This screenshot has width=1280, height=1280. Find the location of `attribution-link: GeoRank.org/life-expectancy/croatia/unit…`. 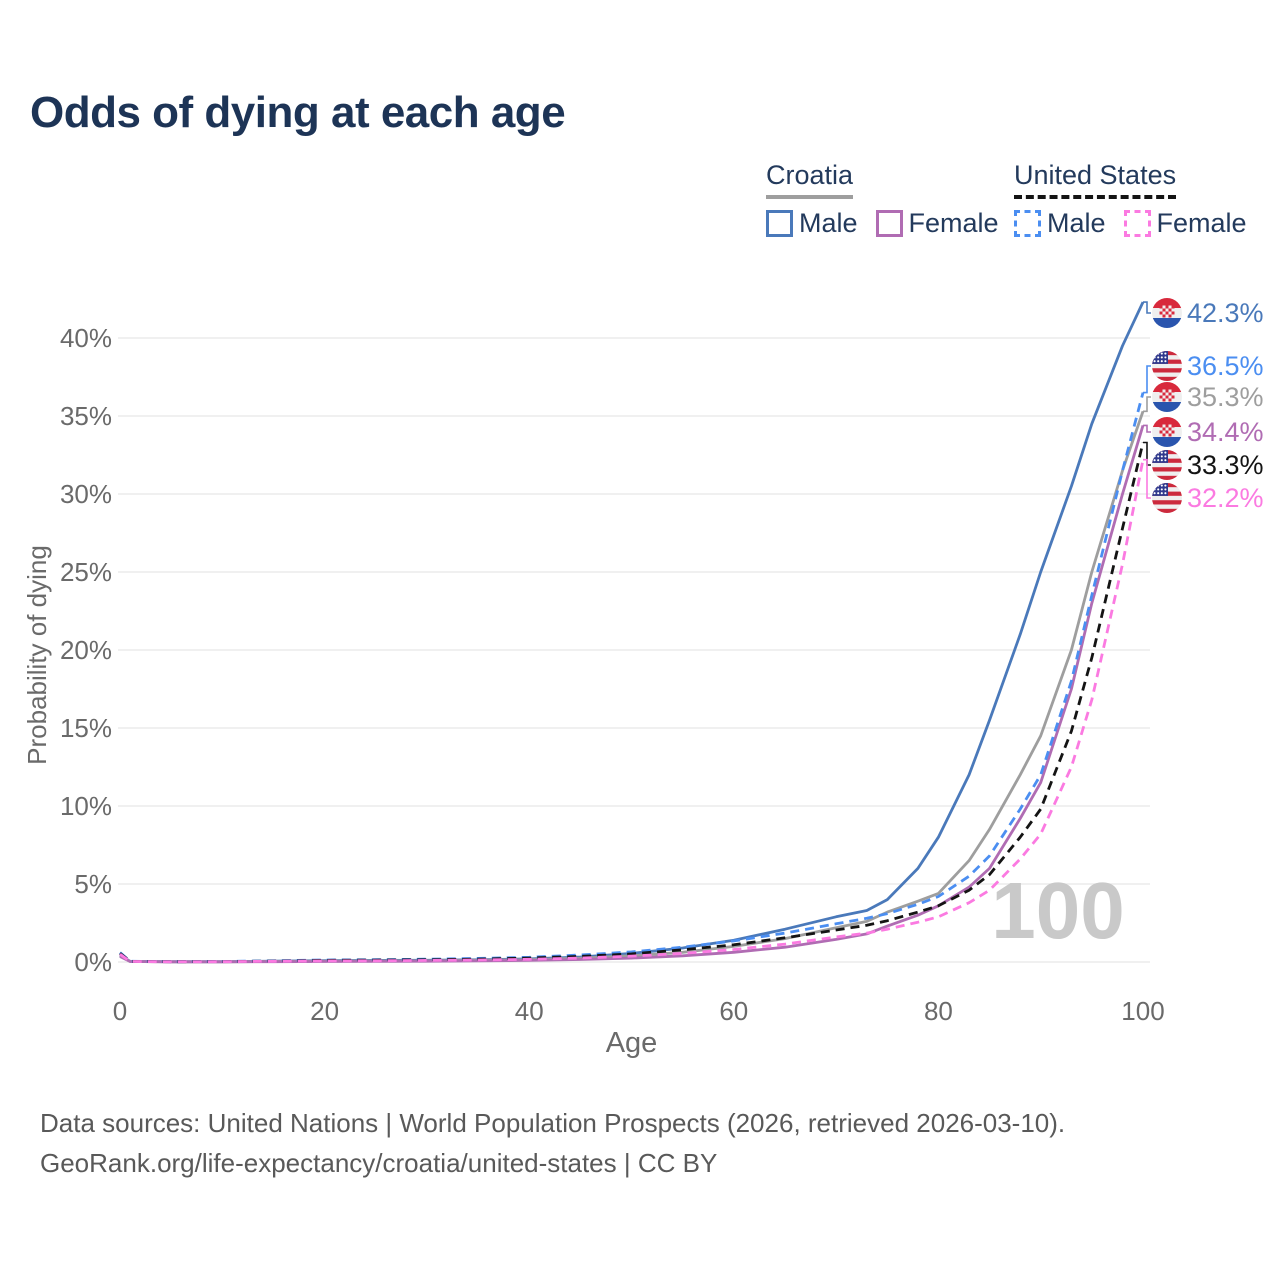

attribution-link: GeoRank.org/life-expectancy/croatia/unit… is located at coordinates (379, 1163).